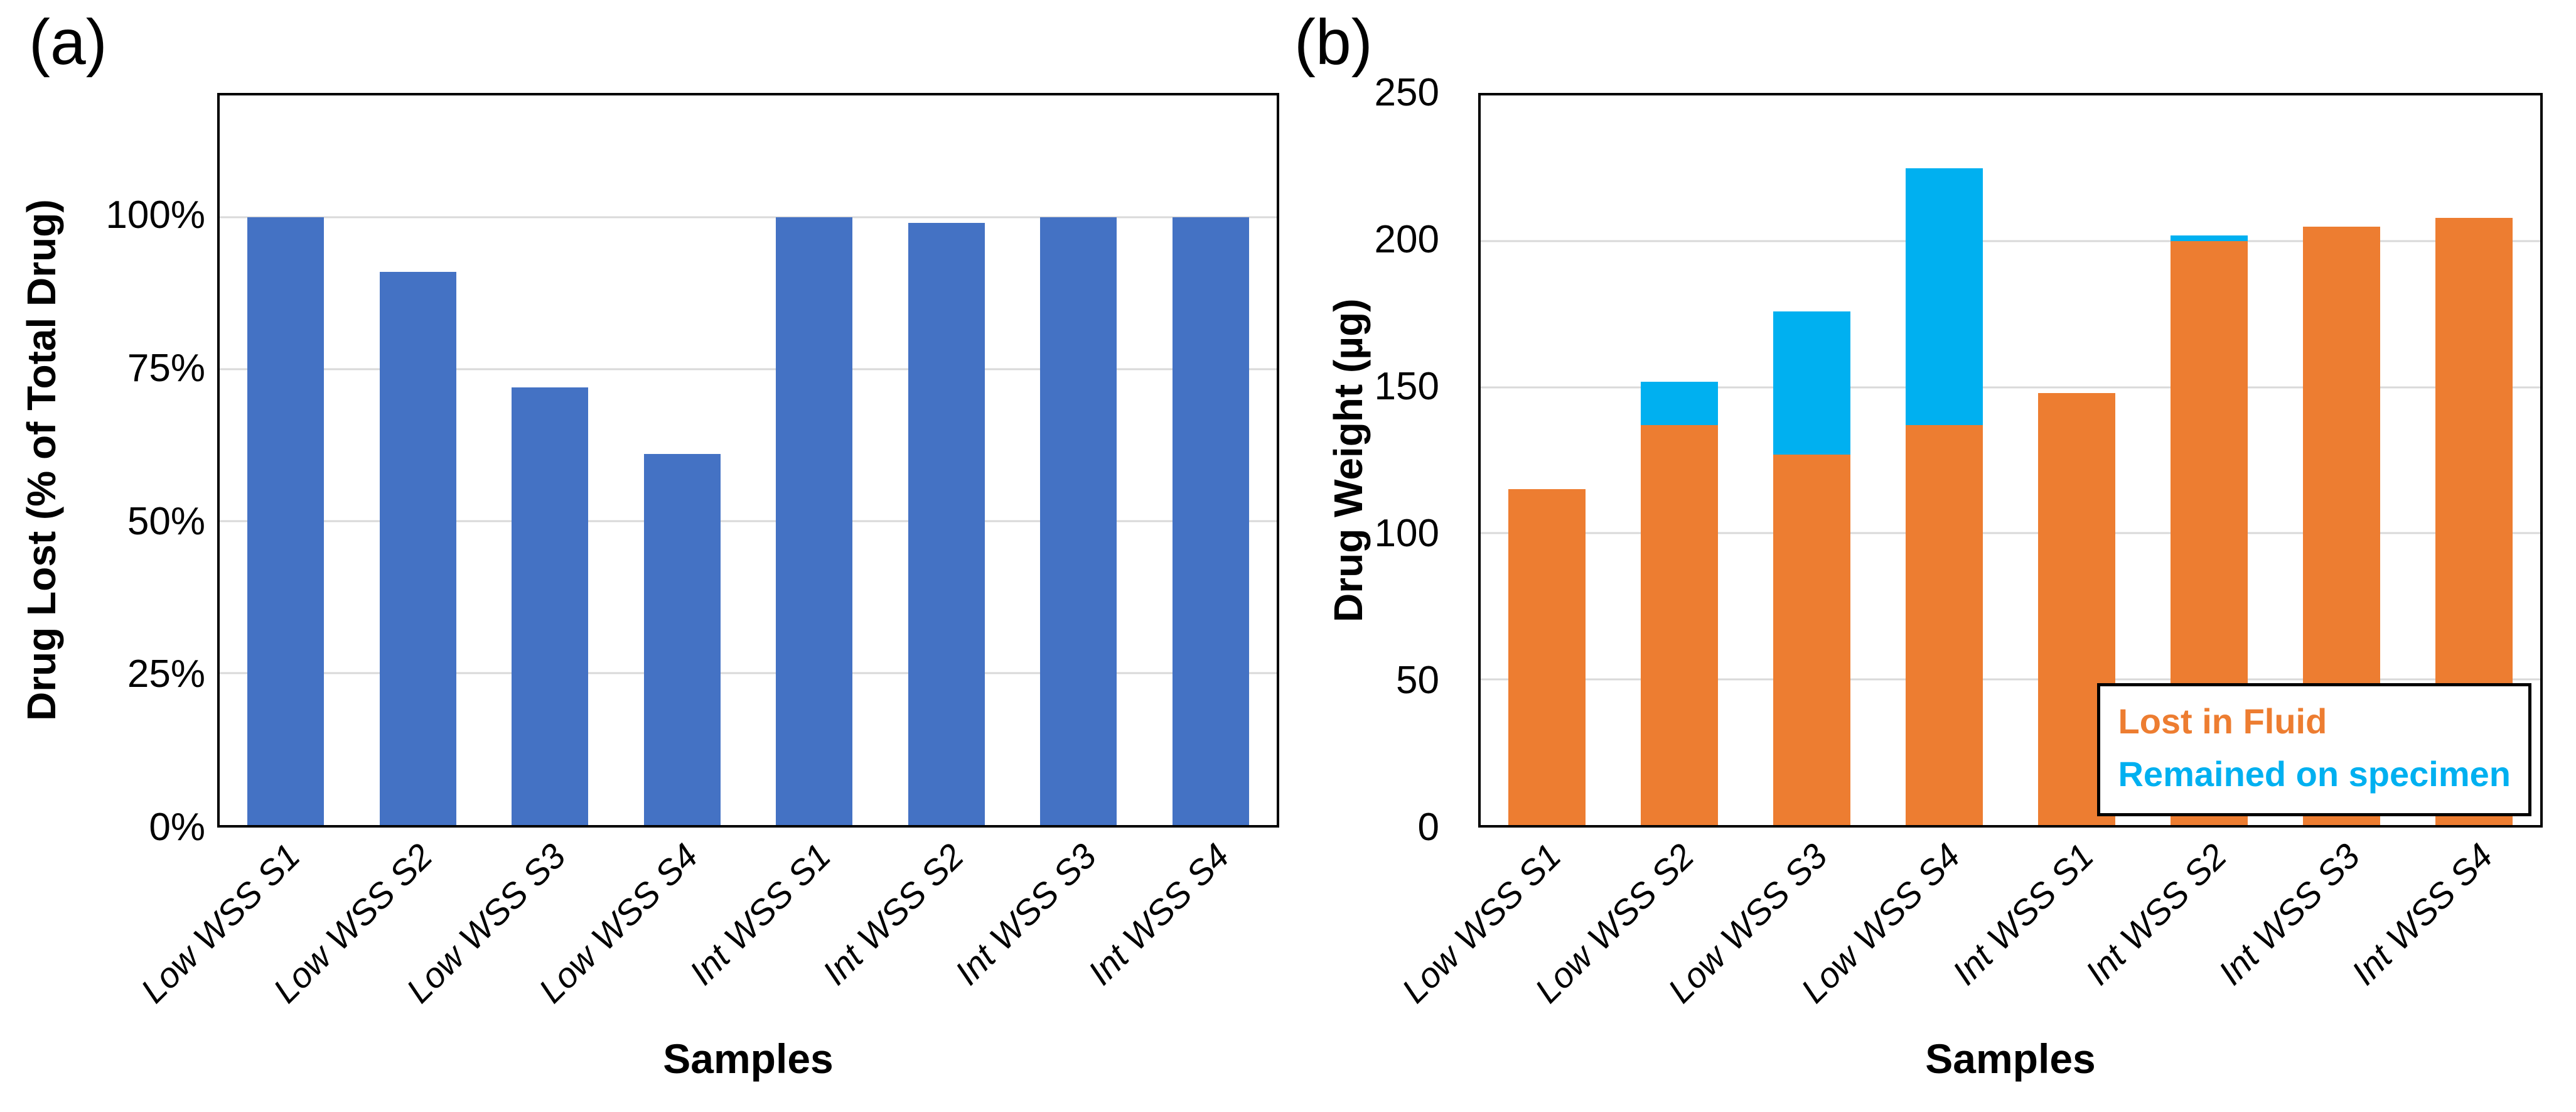  Describe the element at coordinates (1406, 387) in the screenshot. I see `y-tick-label: 150` at that location.